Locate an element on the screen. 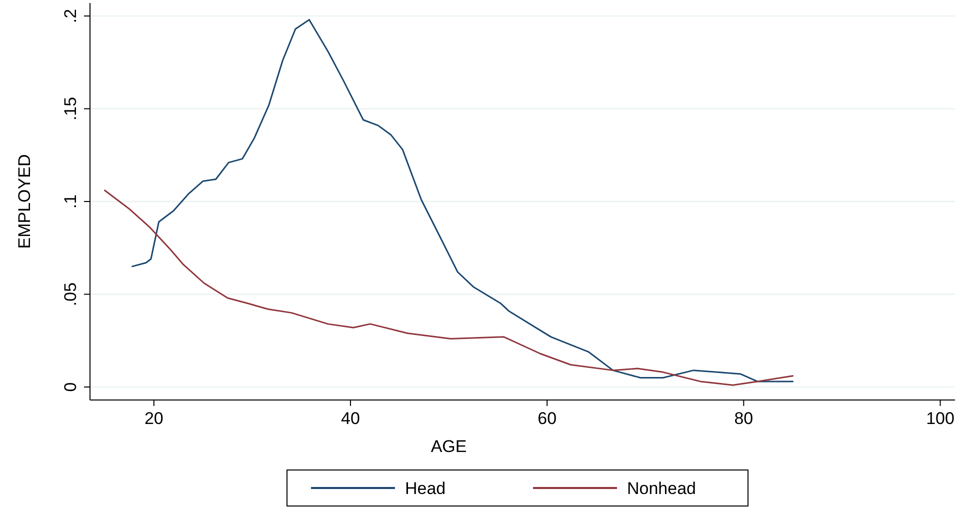 The width and height of the screenshot is (963, 511). y-axis-title: EMPLOYED is located at coordinates (24, 201).